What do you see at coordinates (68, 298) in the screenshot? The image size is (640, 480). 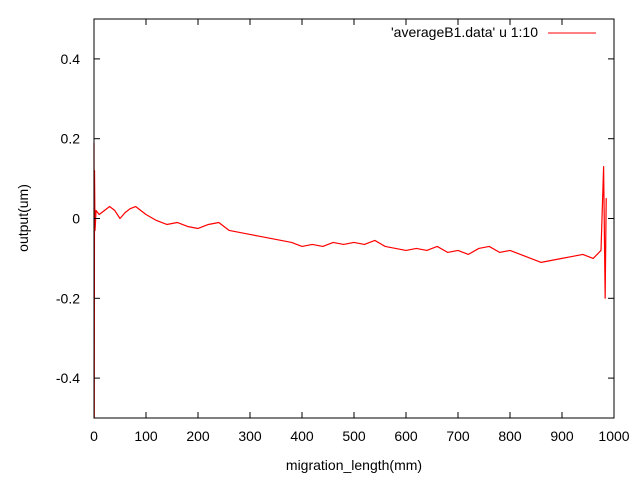 I see `y-tick-label: -0.2` at bounding box center [68, 298].